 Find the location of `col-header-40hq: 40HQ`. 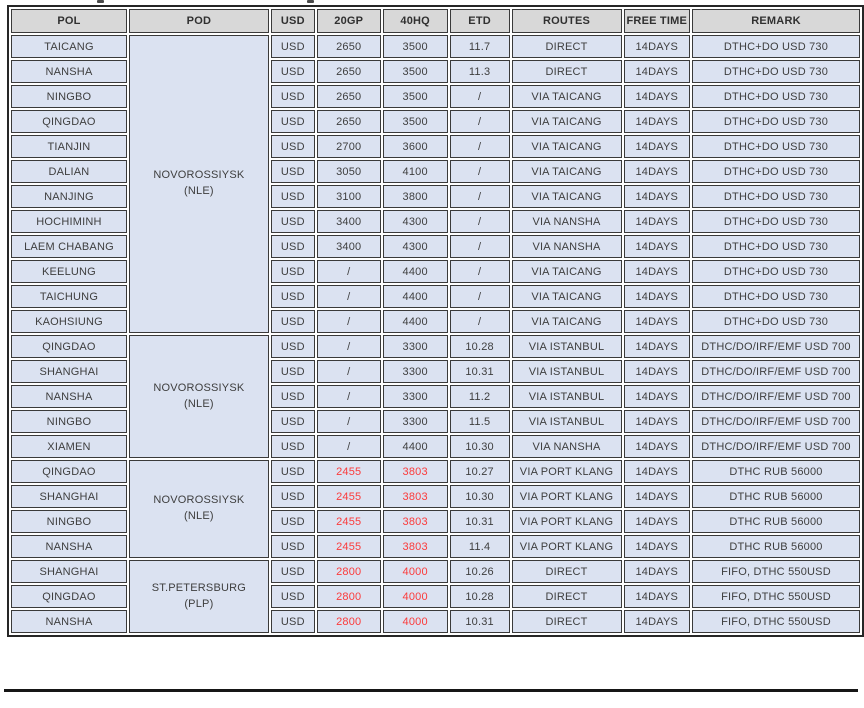

col-header-40hq: 40HQ is located at coordinates (415, 21).